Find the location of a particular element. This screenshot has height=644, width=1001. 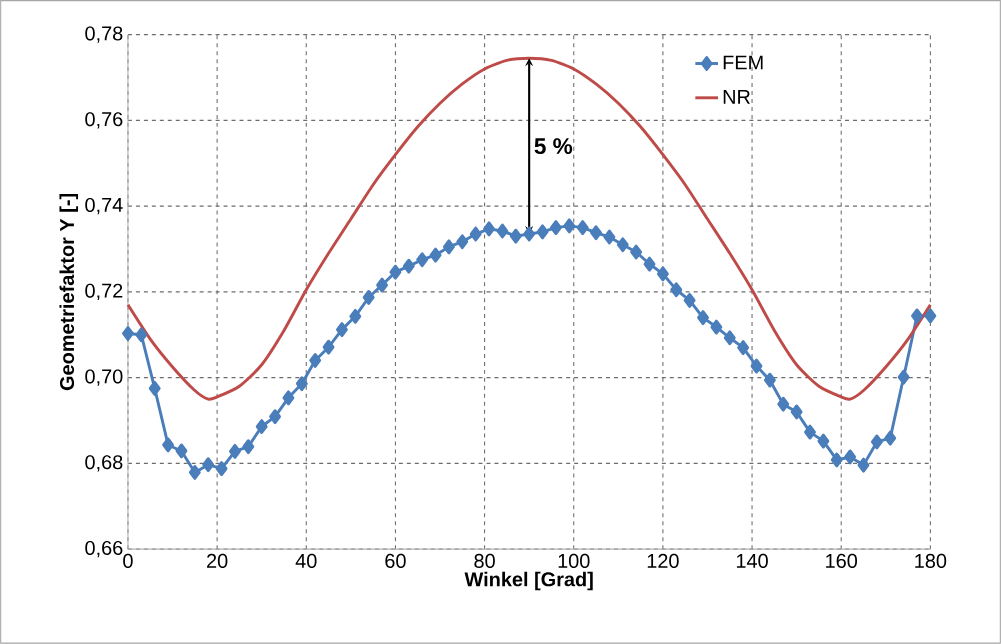

y-tick-label: 0,66 is located at coordinates (104, 549).